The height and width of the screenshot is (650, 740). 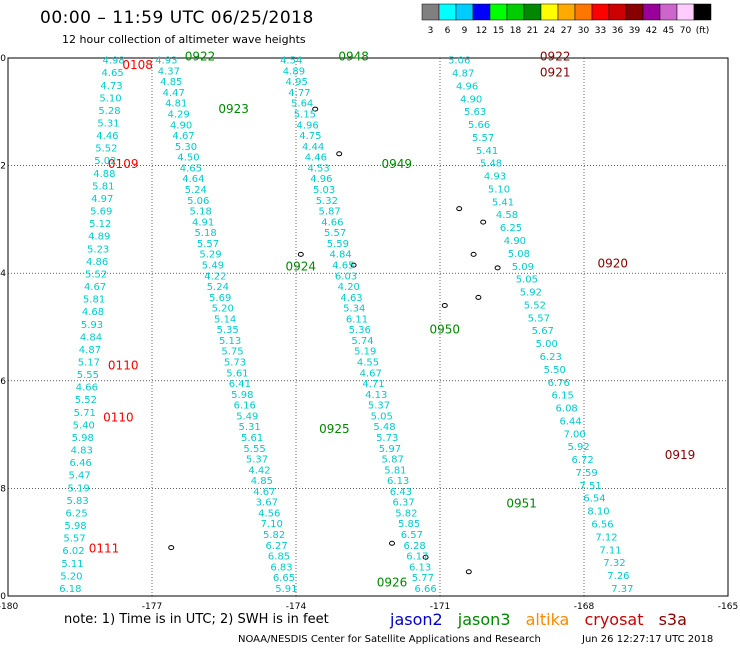 What do you see at coordinates (499, 189) in the screenshot?
I see `wave-height-value: 5.10` at bounding box center [499, 189].